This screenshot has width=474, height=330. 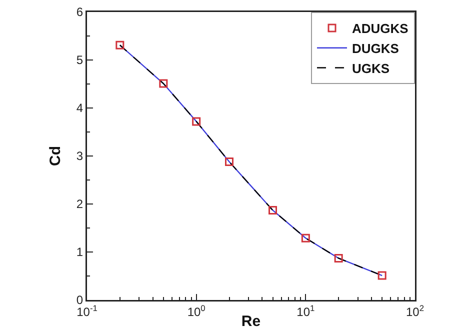 I want to click on legend-label: UGKS, so click(x=371, y=68).